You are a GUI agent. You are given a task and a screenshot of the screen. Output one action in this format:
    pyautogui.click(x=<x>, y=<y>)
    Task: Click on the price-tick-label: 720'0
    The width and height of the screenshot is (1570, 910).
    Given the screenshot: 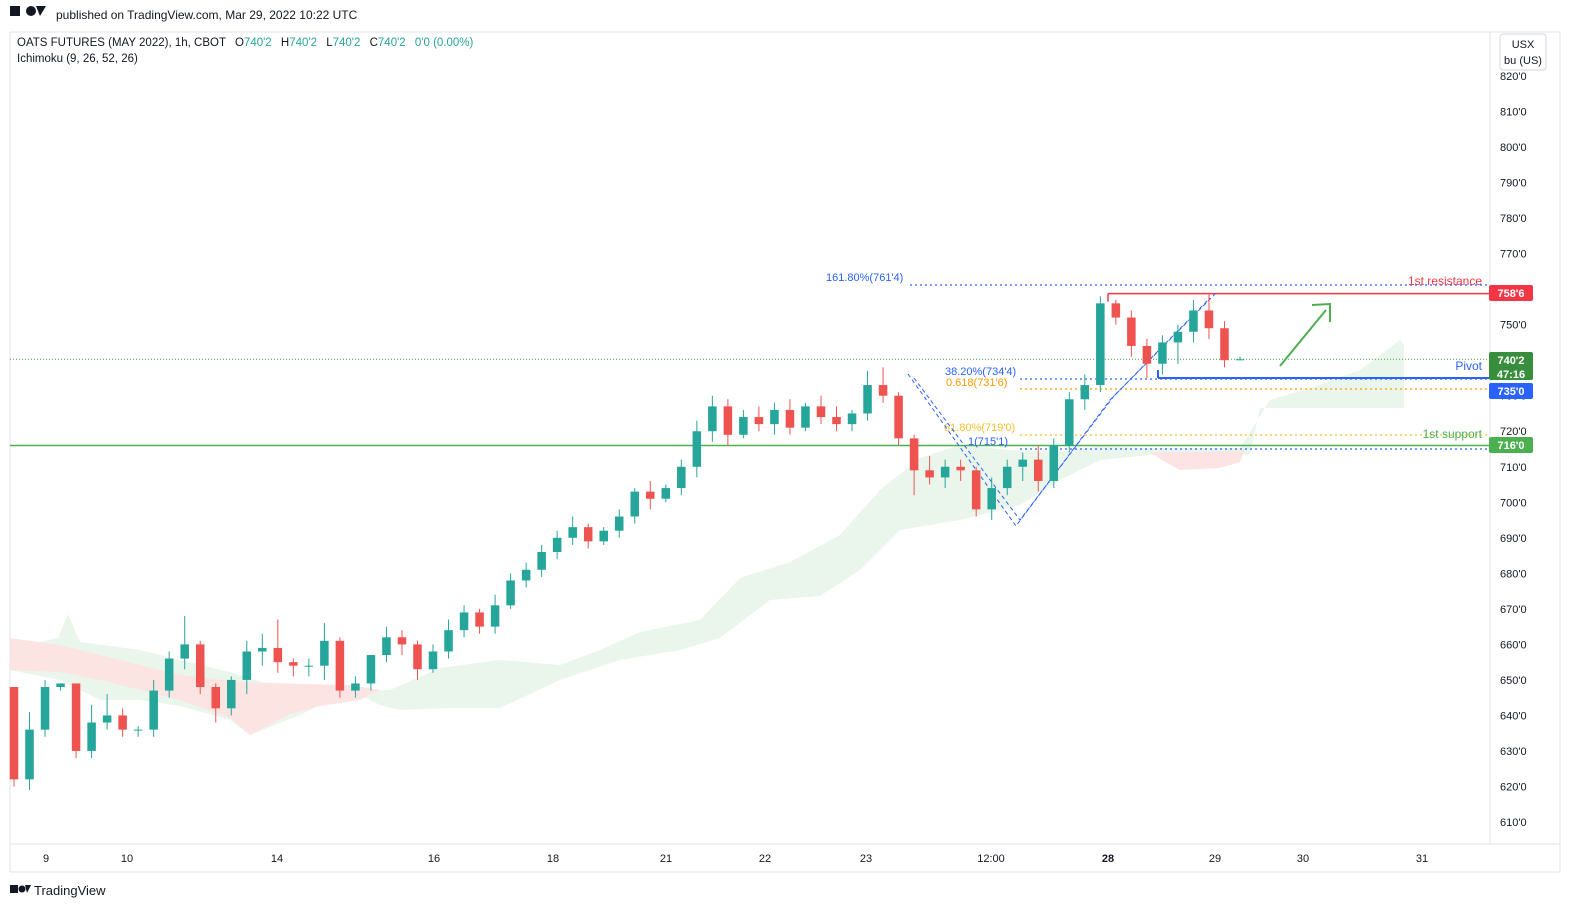 What is the action you would take?
    pyautogui.click(x=1513, y=432)
    